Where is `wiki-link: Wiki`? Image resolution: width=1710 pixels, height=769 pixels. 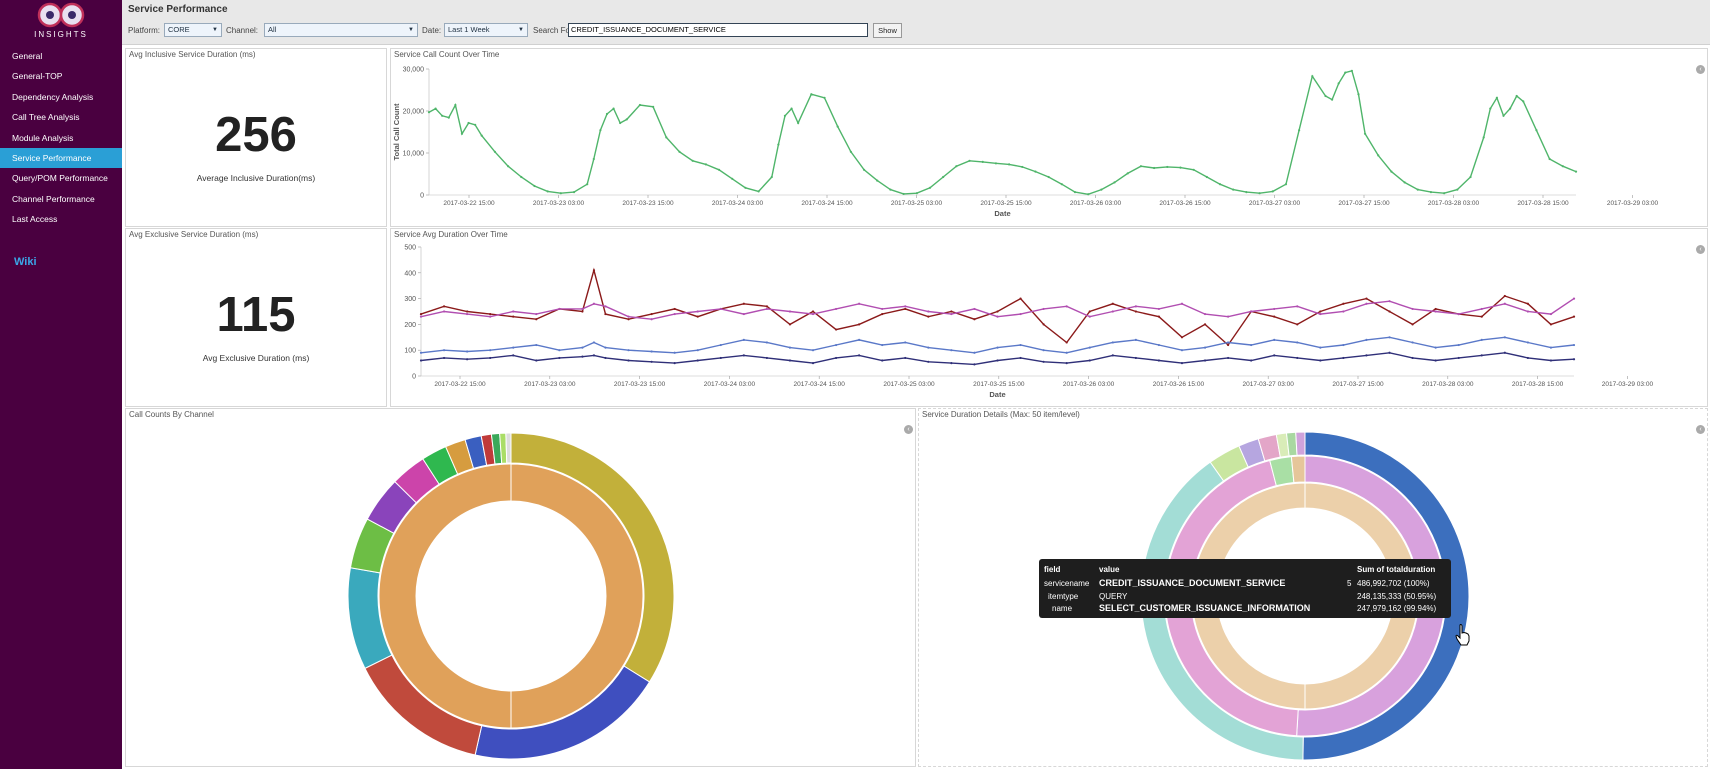
wiki-link: Wiki is located at coordinates (25, 262).